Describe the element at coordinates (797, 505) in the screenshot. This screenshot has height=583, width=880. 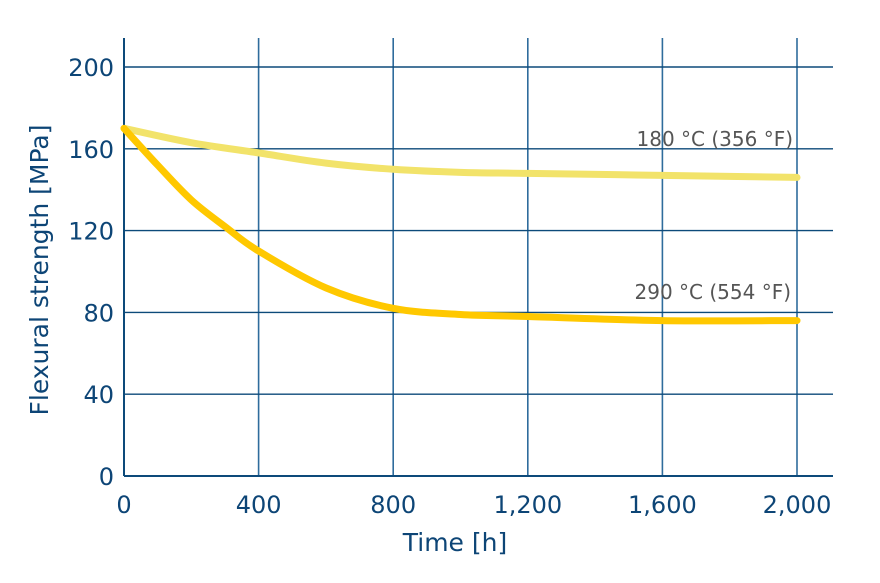
I see `x-tick-label: 2,000` at that location.